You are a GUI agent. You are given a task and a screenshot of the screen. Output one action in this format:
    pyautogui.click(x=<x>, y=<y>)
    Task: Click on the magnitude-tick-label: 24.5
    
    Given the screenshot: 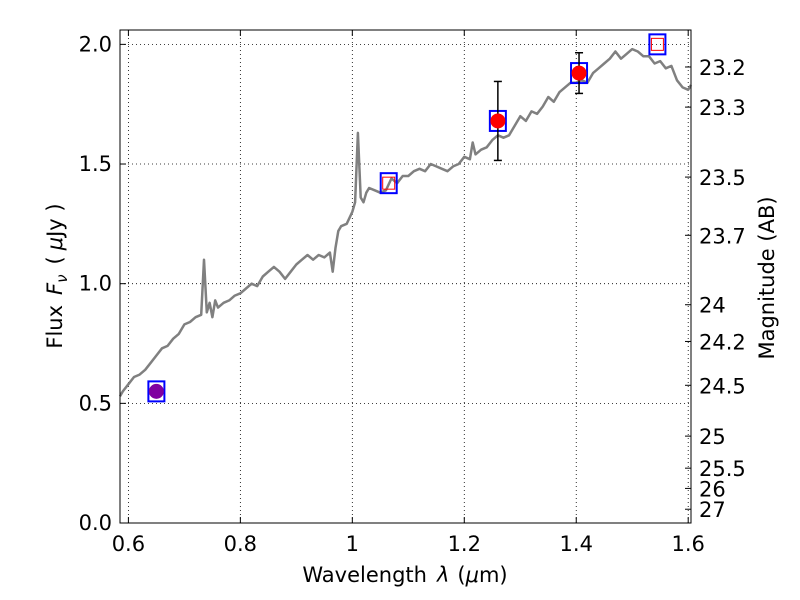 What is the action you would take?
    pyautogui.click(x=722, y=386)
    